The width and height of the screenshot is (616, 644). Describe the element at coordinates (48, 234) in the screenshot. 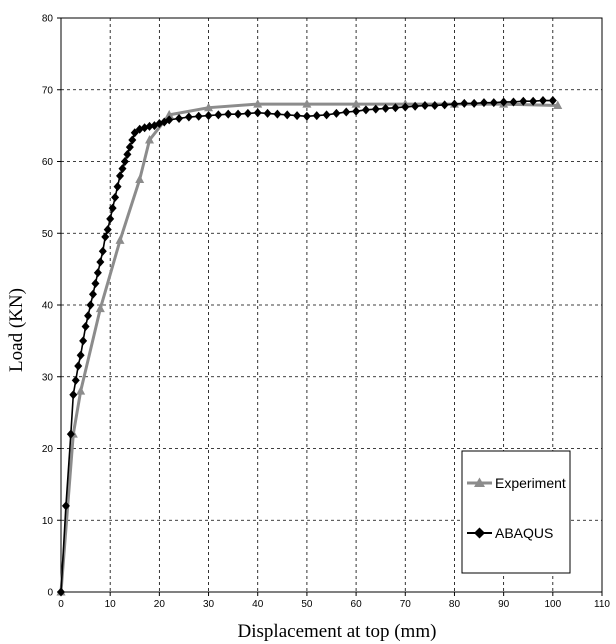

I see `y-tick-label: 50` at that location.